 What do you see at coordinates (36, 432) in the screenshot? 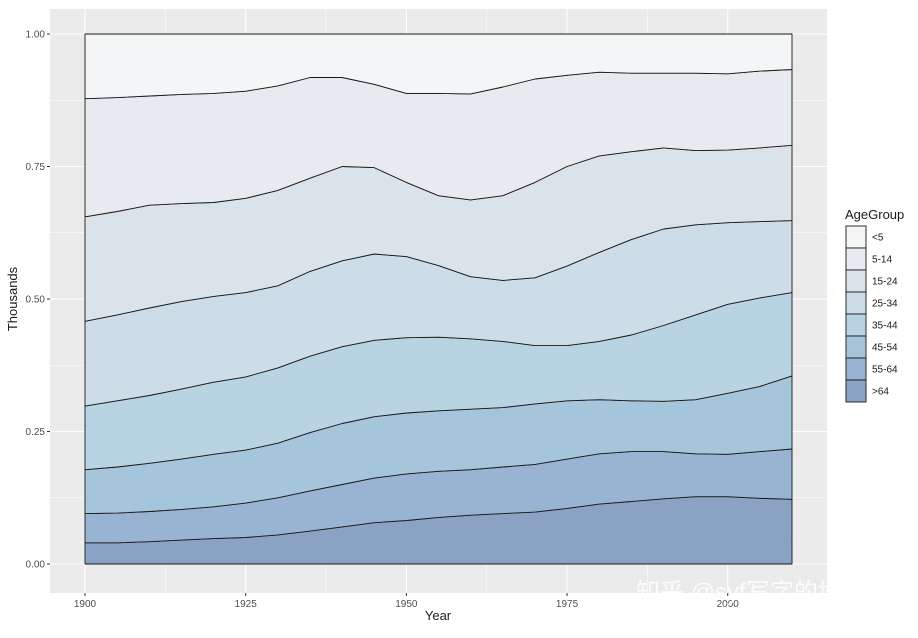
I see `y-tick-label: 0.25` at bounding box center [36, 432].